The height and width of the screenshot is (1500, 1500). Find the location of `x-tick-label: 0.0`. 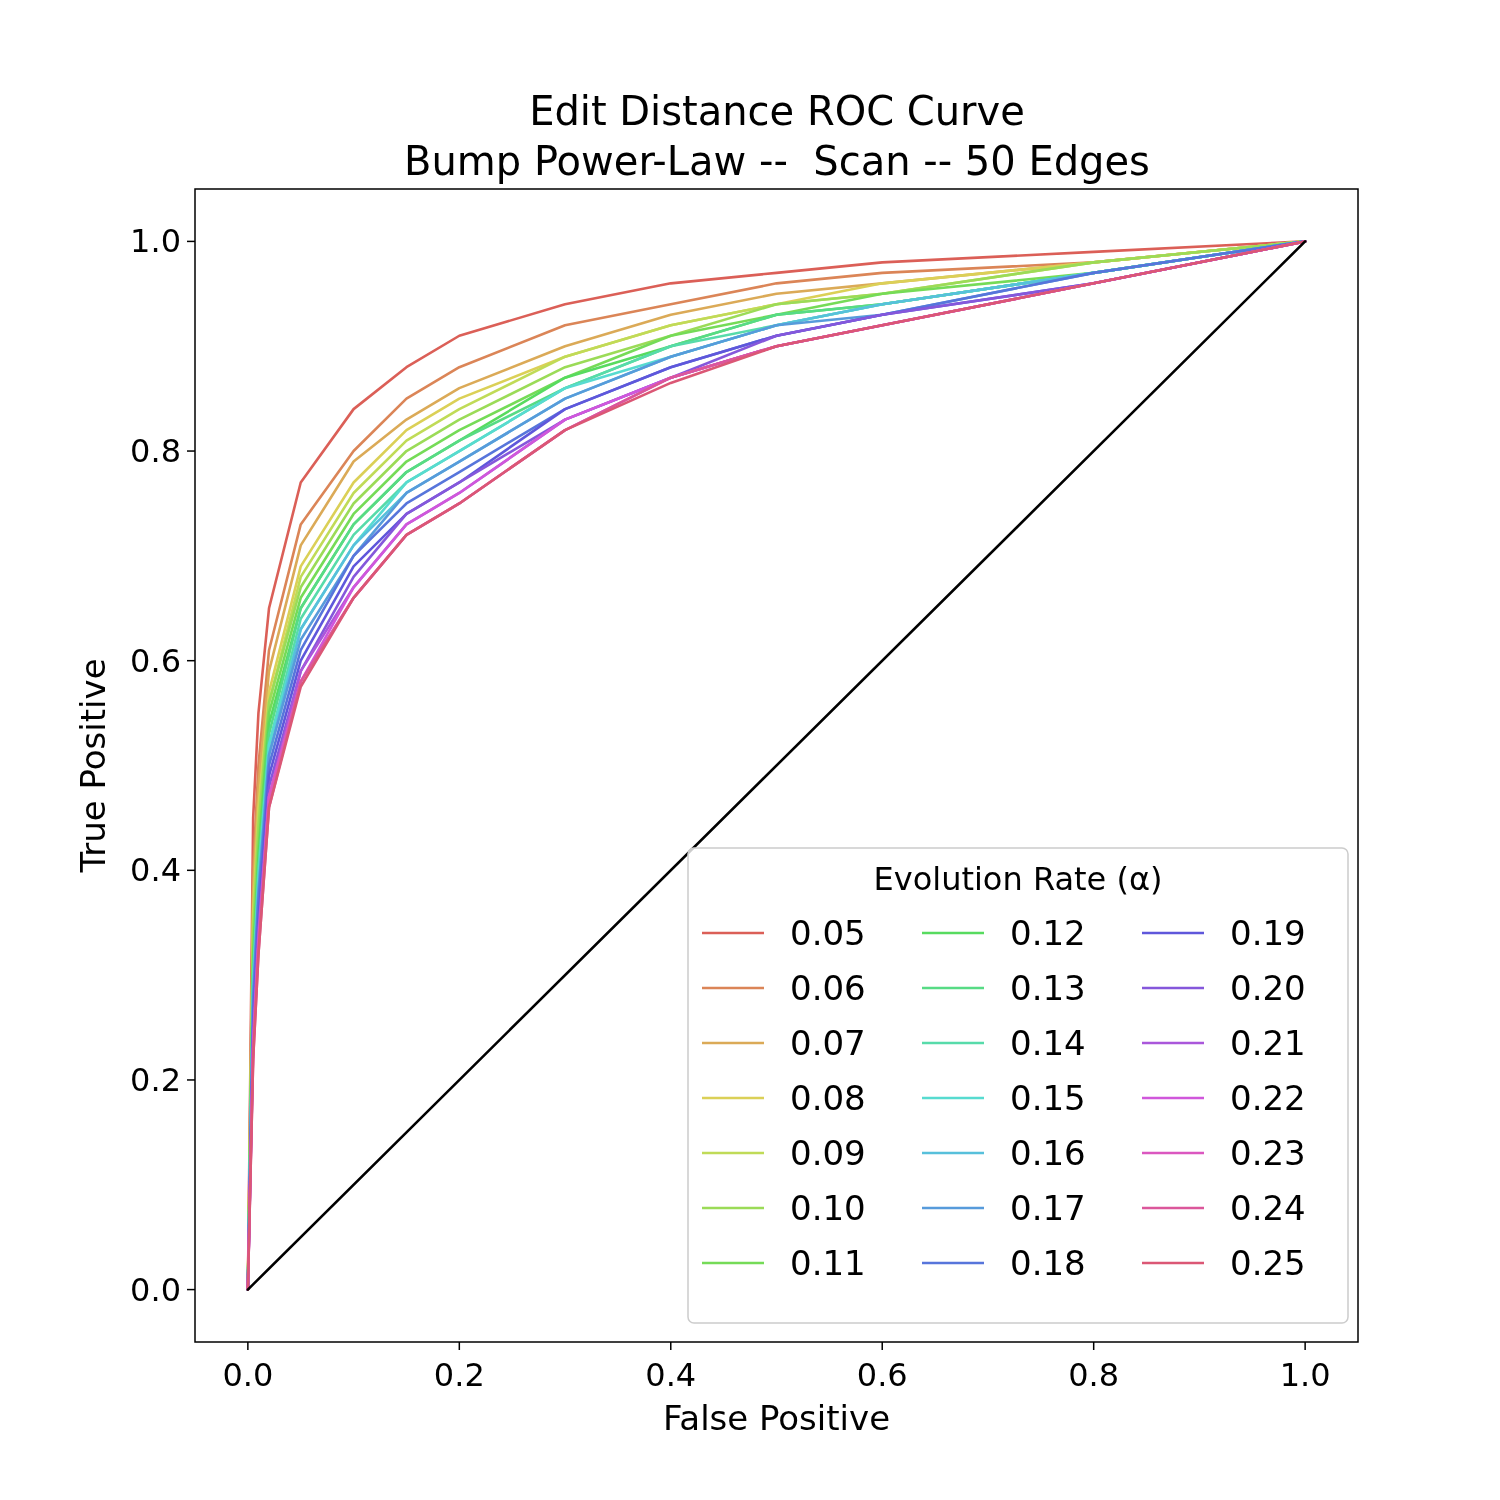

x-tick-label: 0.0 is located at coordinates (248, 1375).